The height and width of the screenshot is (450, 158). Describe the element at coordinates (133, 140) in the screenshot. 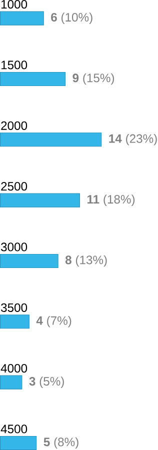

I see `data-label: 14 (23%)` at that location.